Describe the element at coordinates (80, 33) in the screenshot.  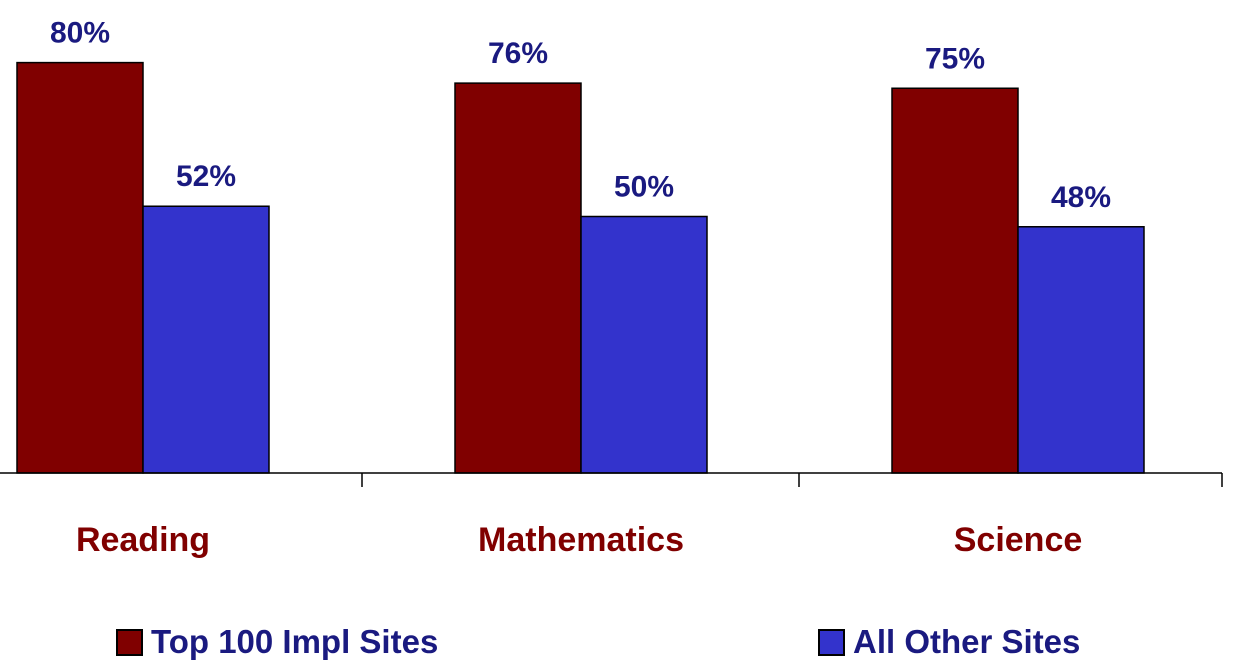
I see `data-label-reading-top-100: 80%` at that location.